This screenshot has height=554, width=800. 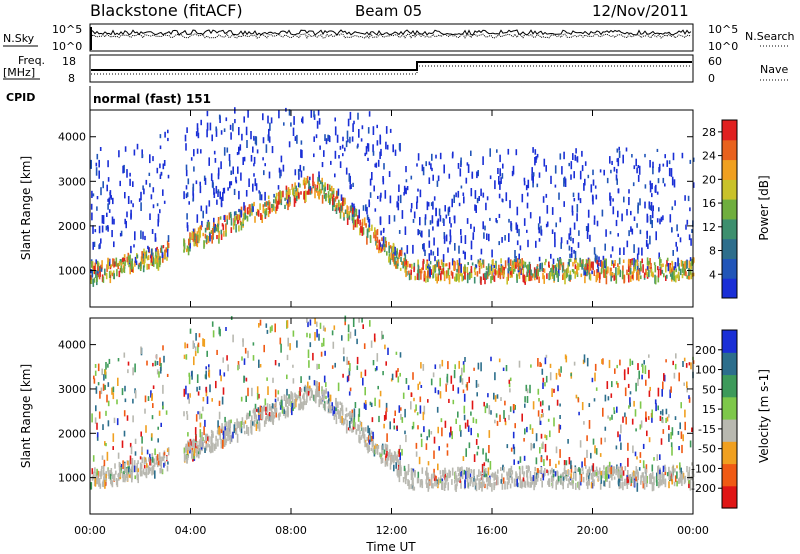 What do you see at coordinates (712, 251) in the screenshot?
I see `power-colorbar-tick-label: 8` at bounding box center [712, 251].